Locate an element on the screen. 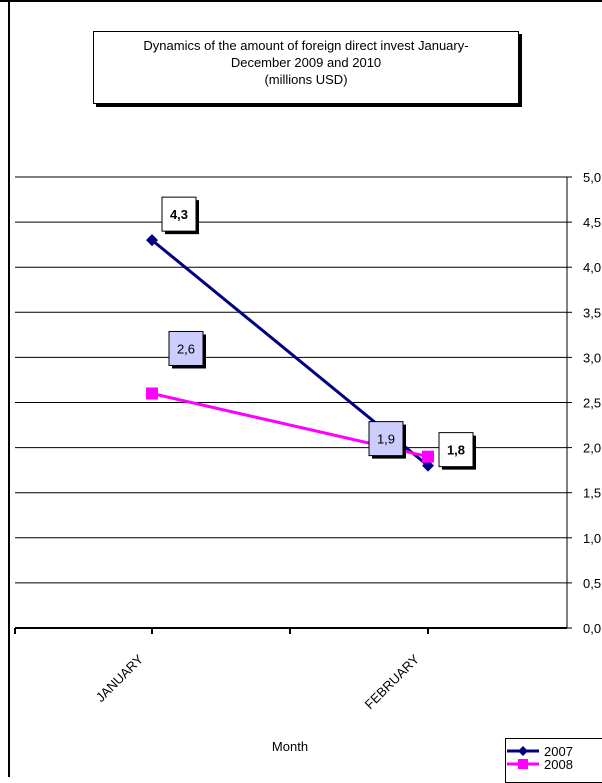 The image size is (602, 783). data-label-2008: 2,6 is located at coordinates (186, 348).